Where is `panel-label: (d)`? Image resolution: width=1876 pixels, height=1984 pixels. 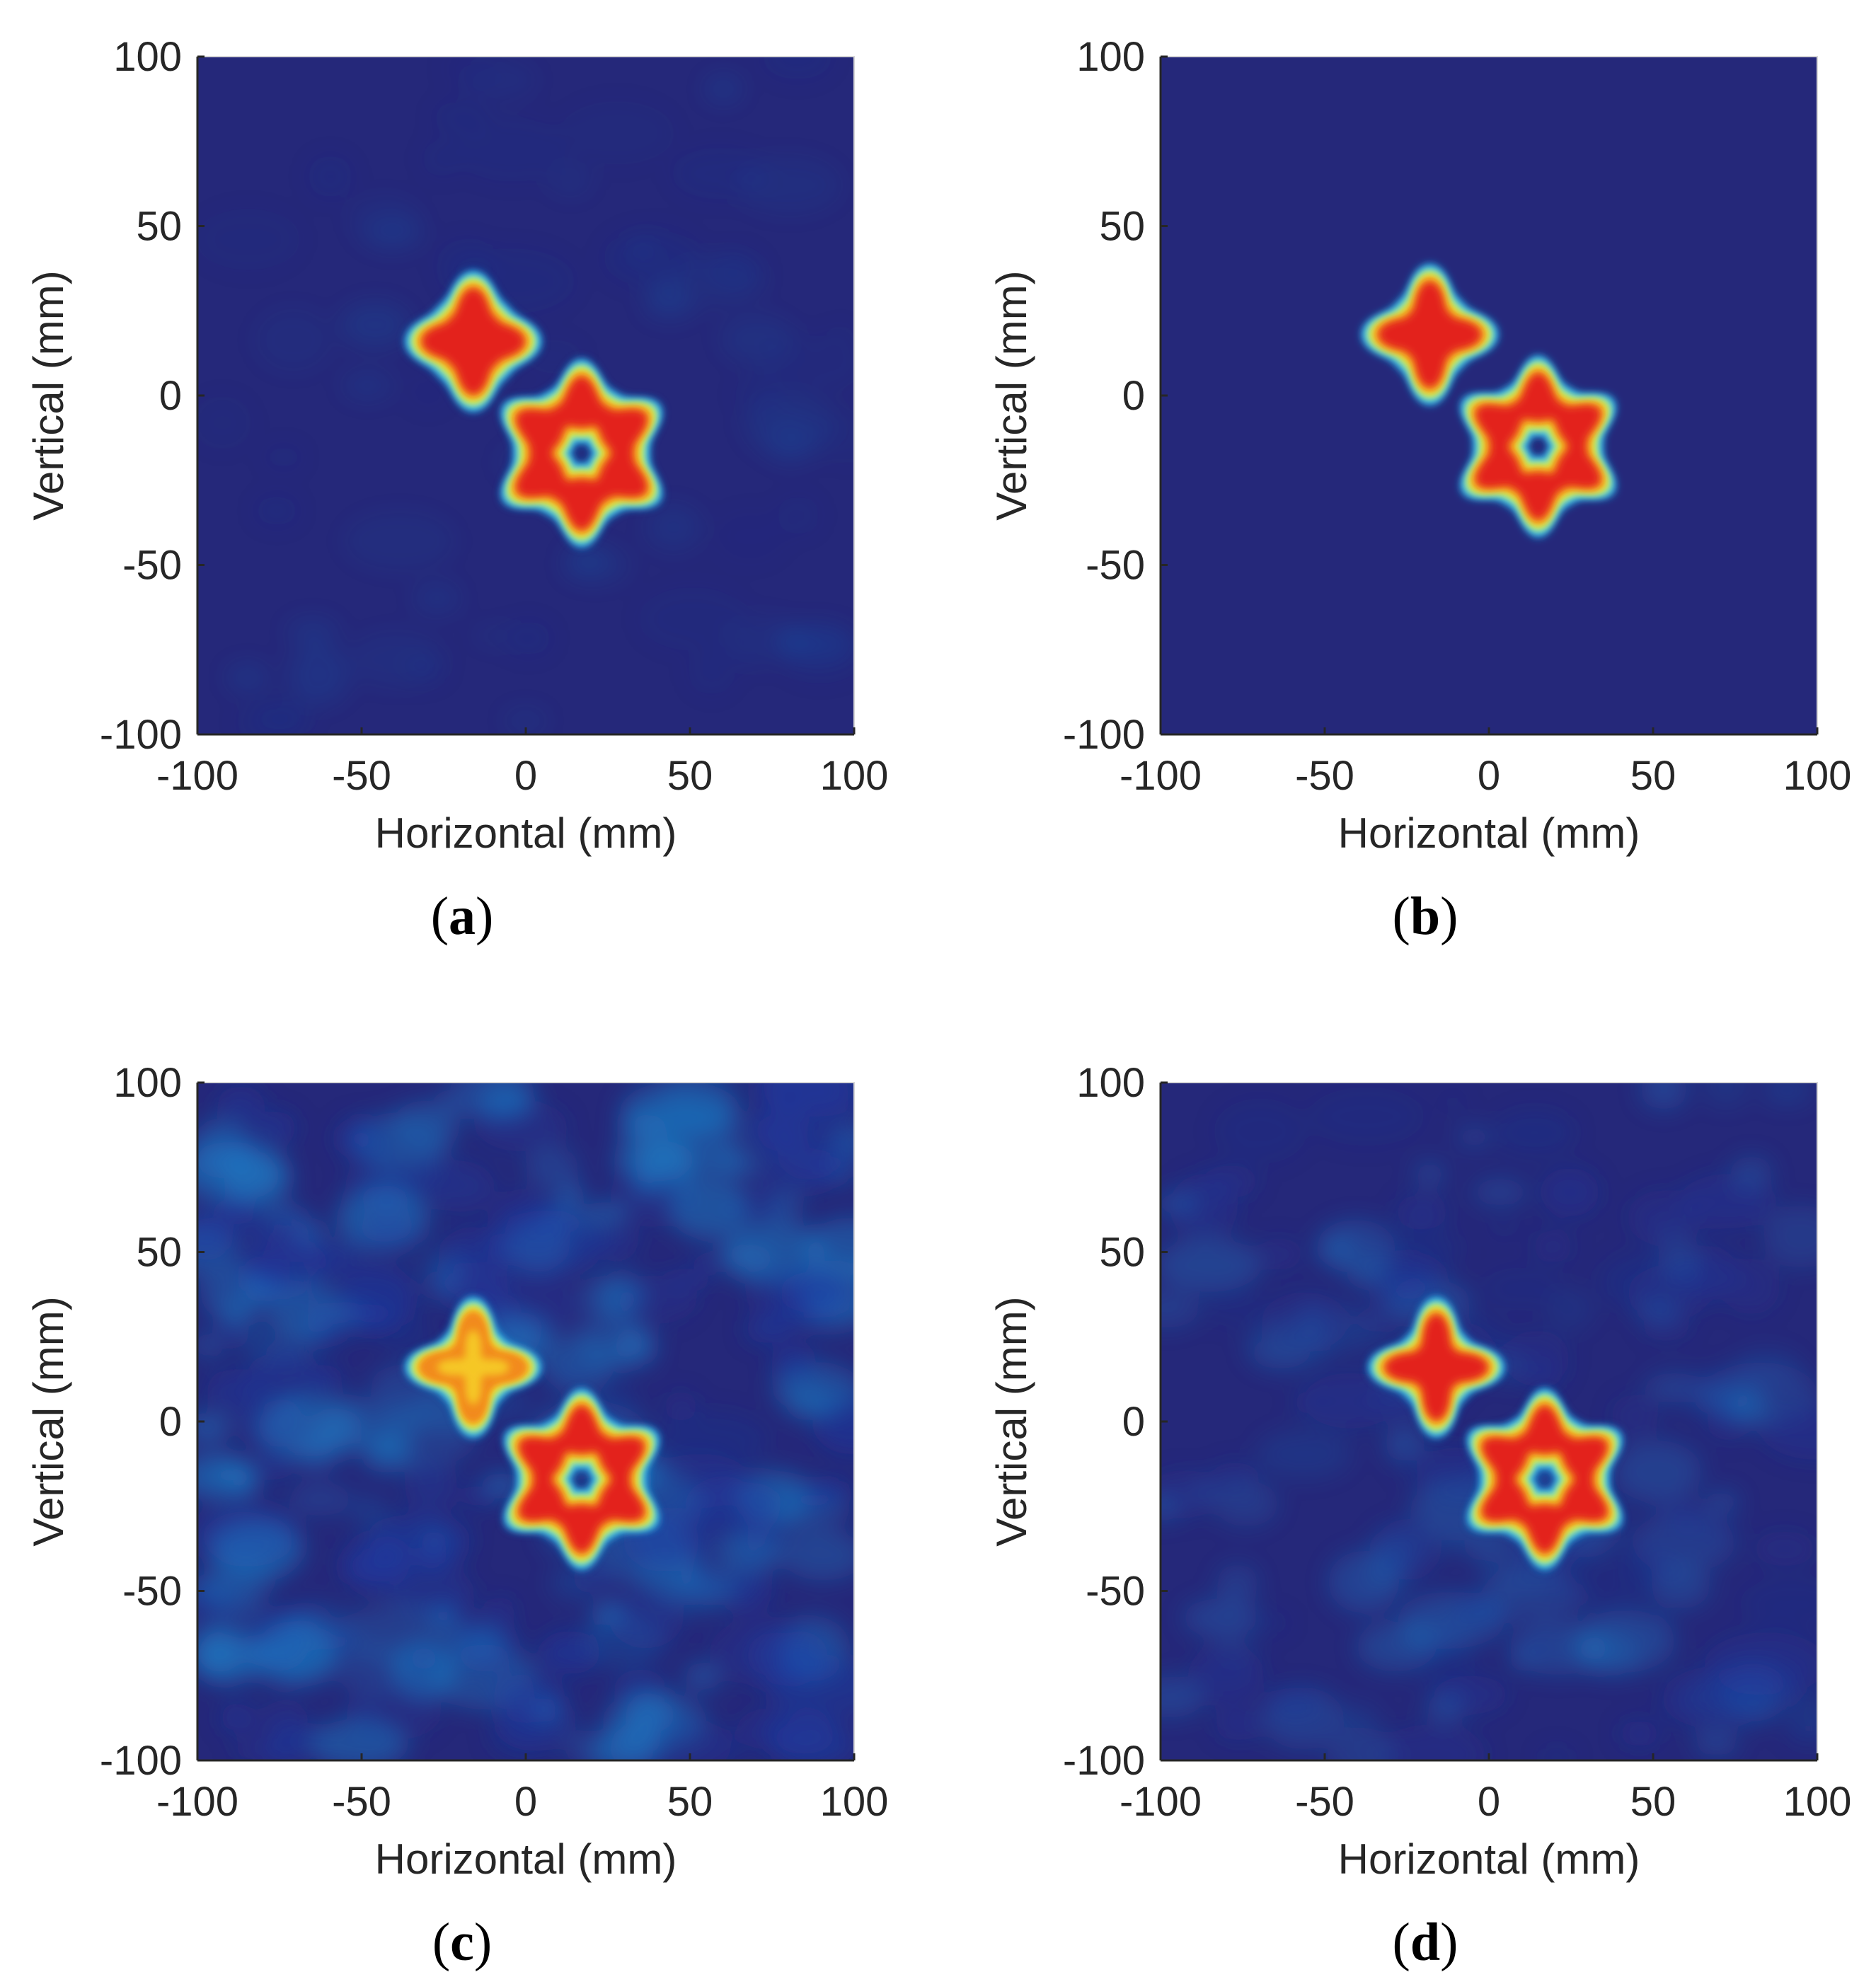 panel-label: (d) is located at coordinates (1425, 1942).